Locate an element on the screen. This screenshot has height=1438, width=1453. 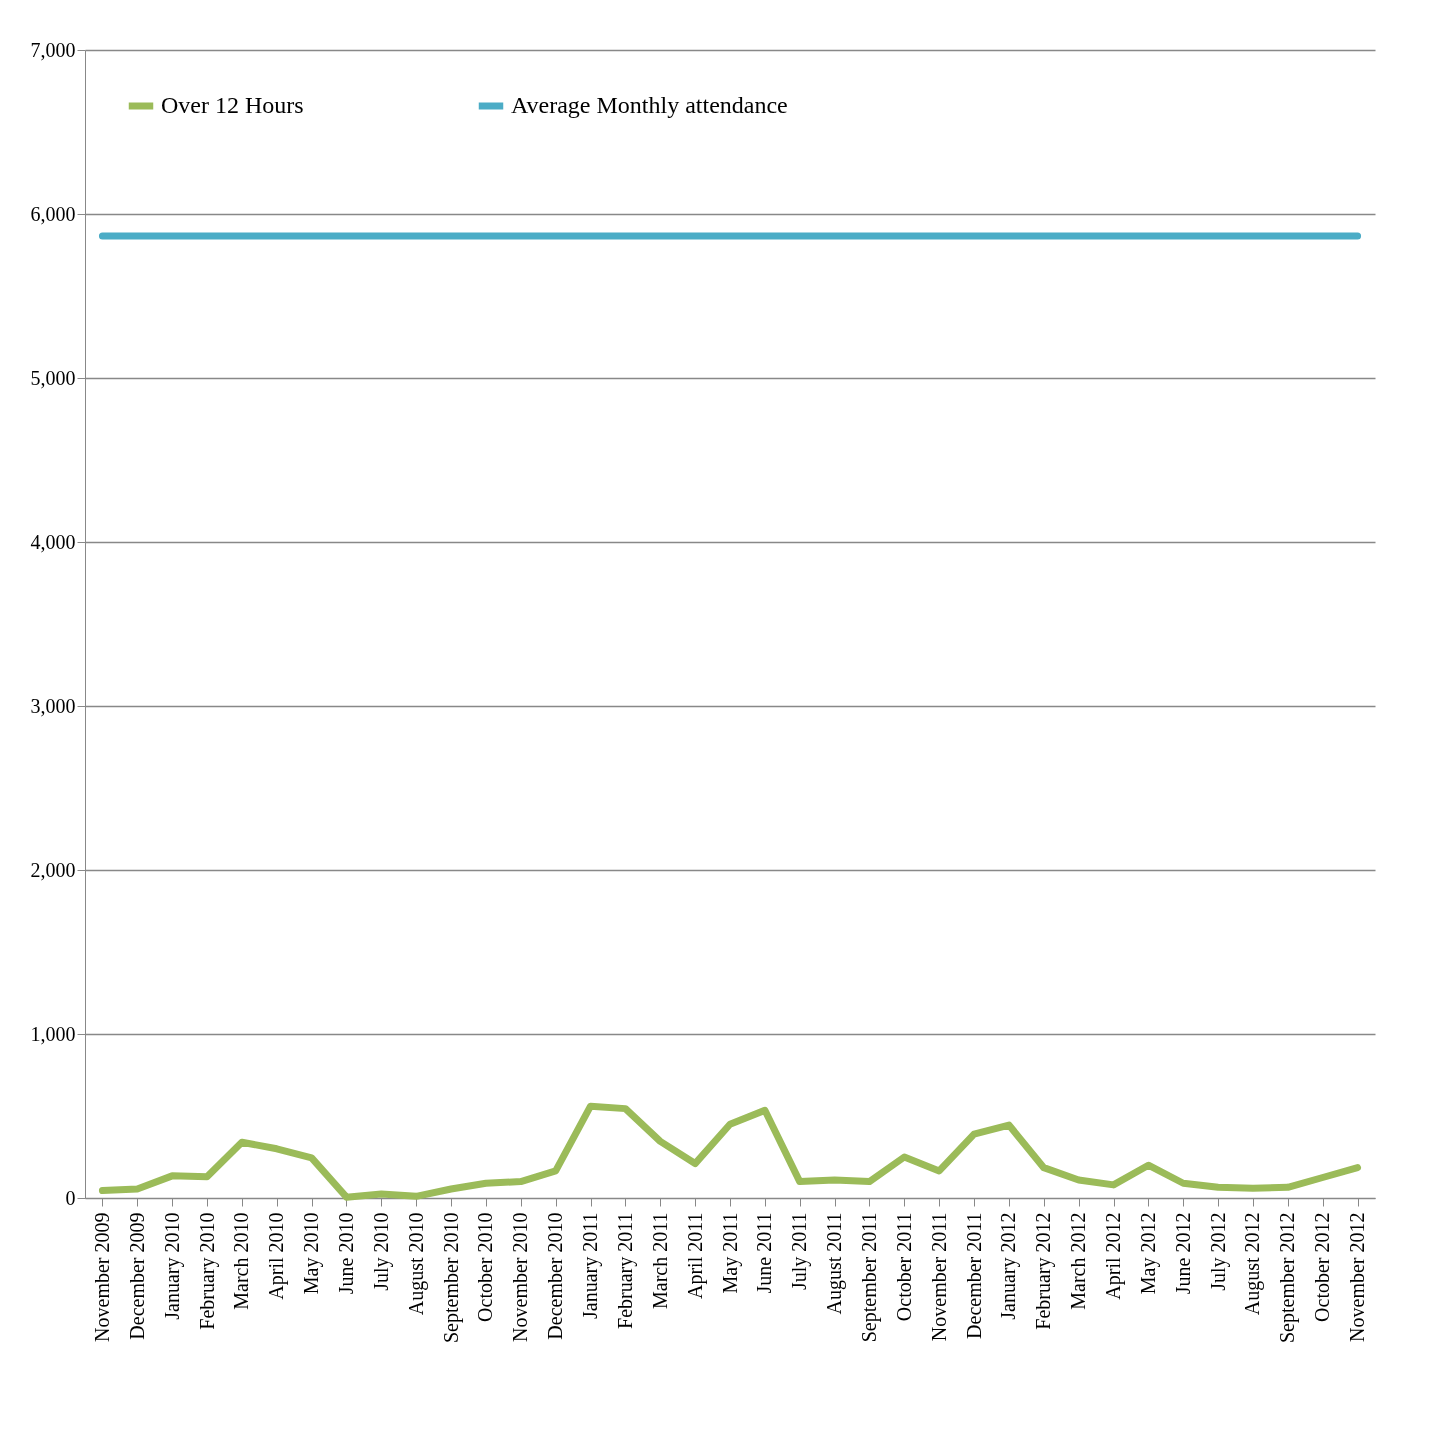
x-tick-label: February 2011 is located at coordinates (625, 1270).